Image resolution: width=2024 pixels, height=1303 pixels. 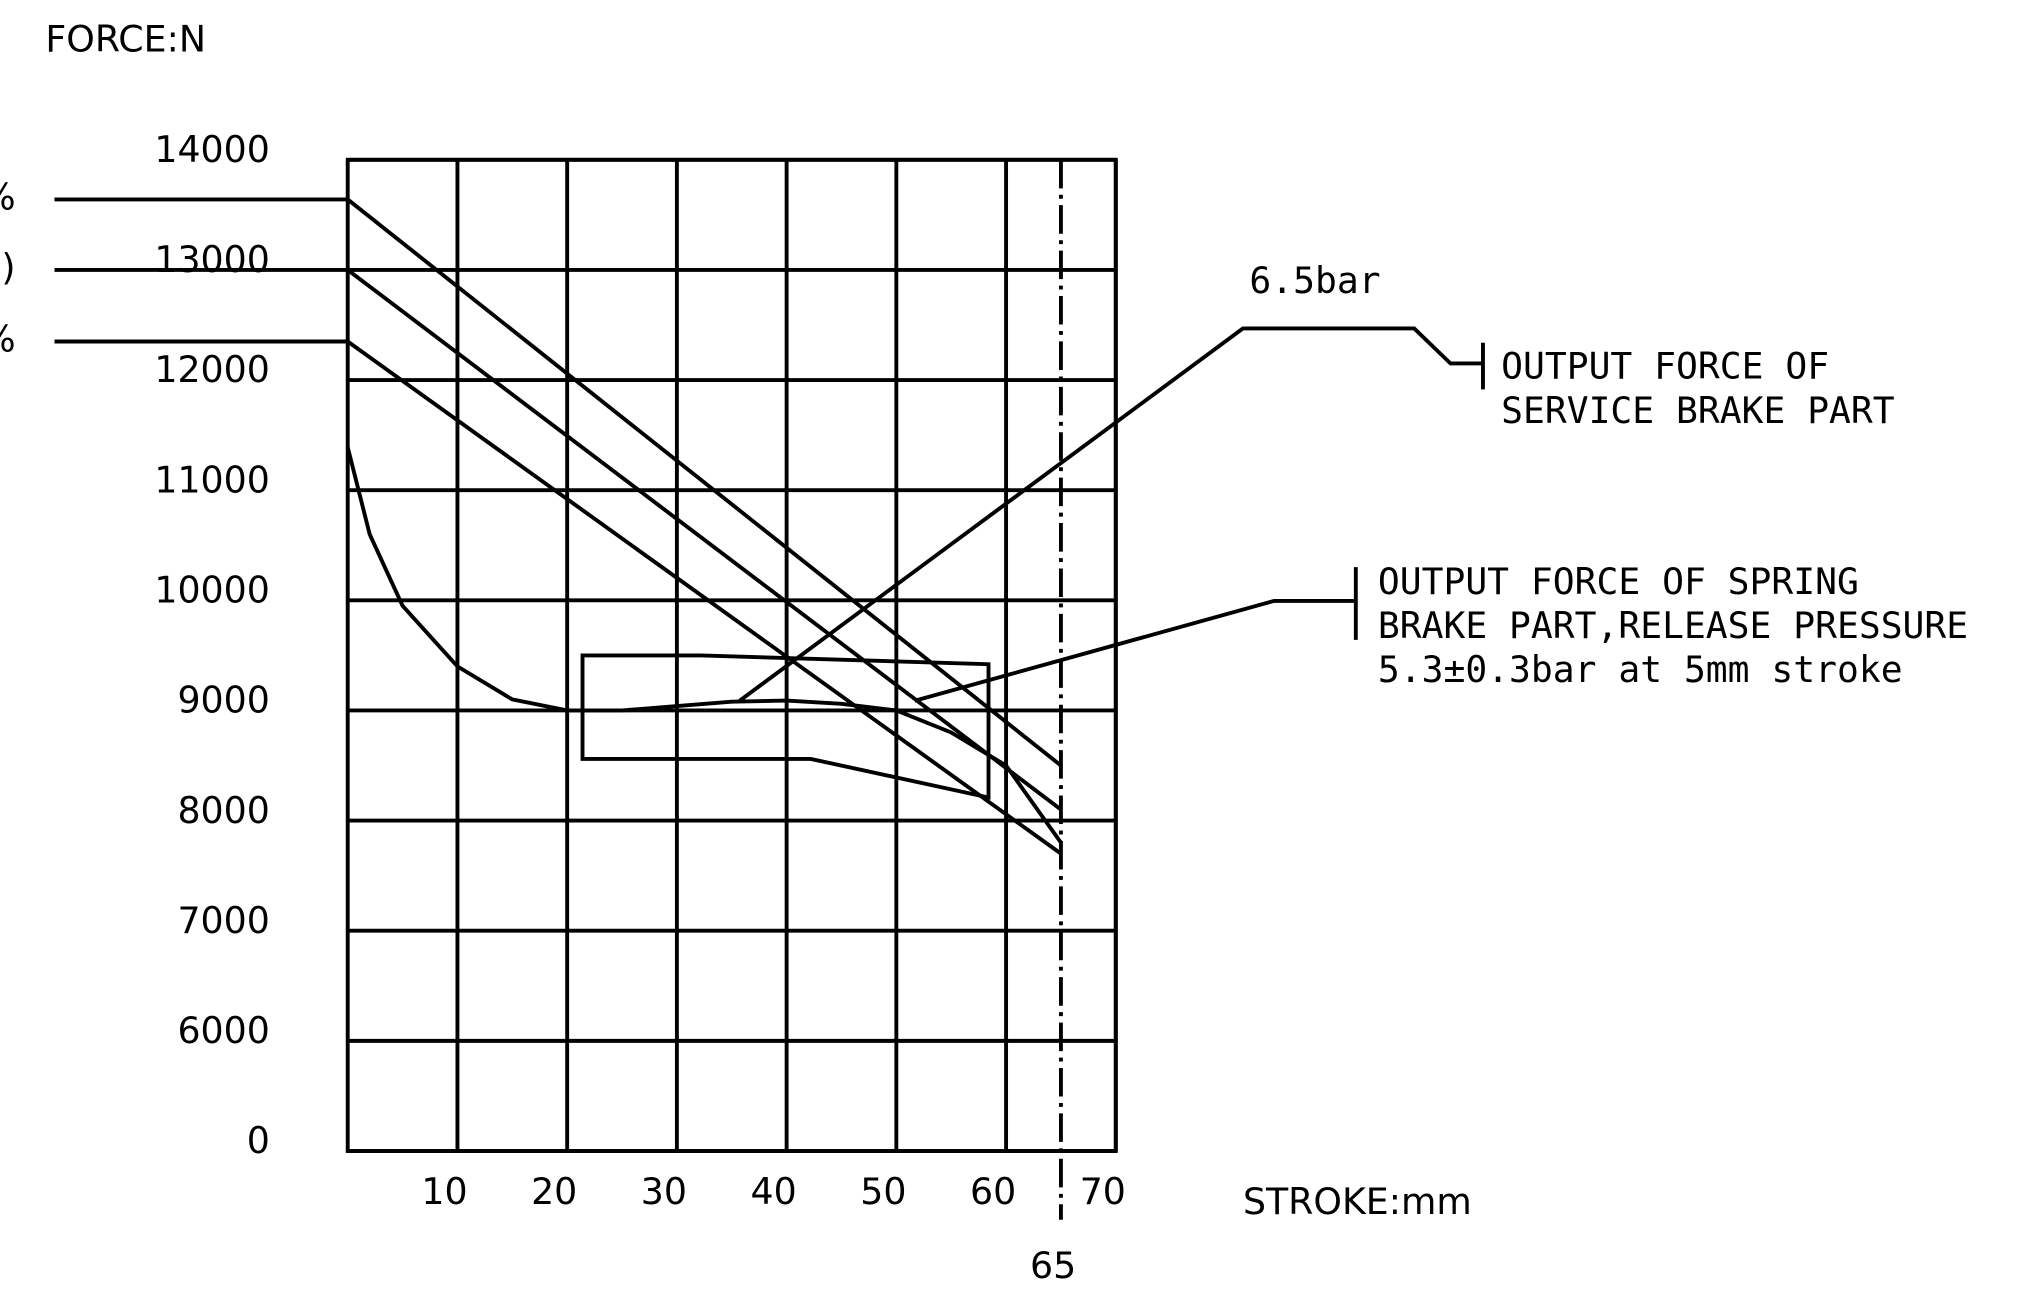 I want to click on y-tick-label: 0, so click(x=258, y=1140).